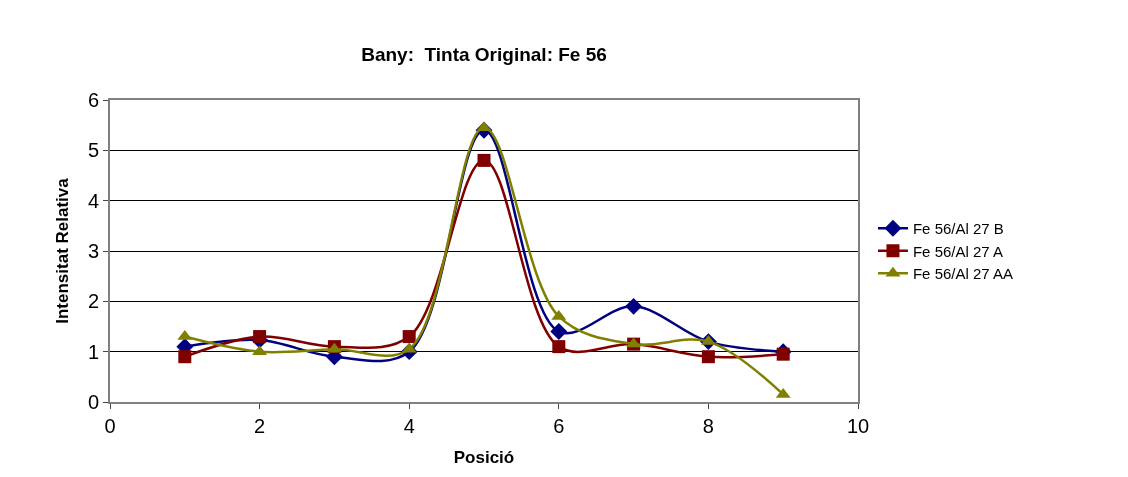  What do you see at coordinates (110, 426) in the screenshot?
I see `x-tick-label: 0` at bounding box center [110, 426].